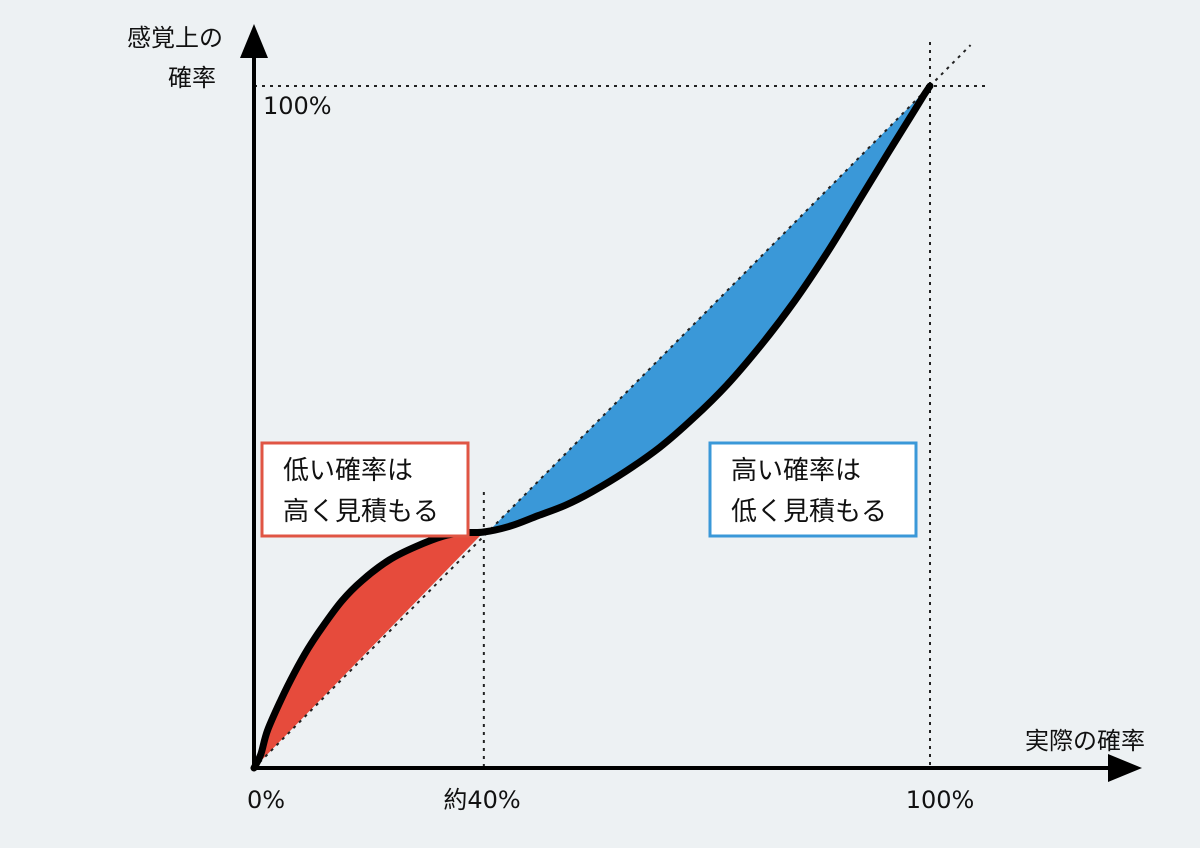 The width and height of the screenshot is (1200, 848). Describe the element at coordinates (266, 800) in the screenshot. I see `x-tick-label-0: 0%` at that location.